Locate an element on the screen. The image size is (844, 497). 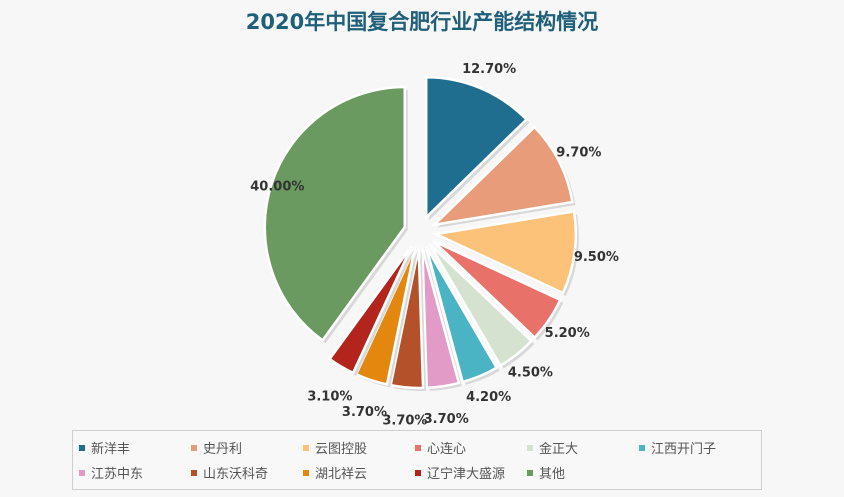
pie-slice-新洋丰 is located at coordinates (476, 148).